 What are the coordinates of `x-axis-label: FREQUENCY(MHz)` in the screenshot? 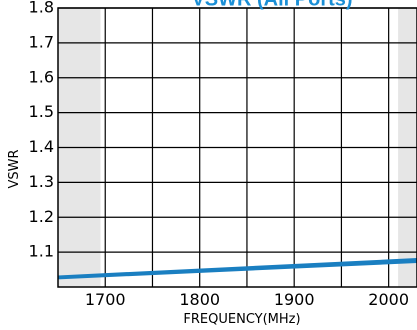 It's located at (241, 319).